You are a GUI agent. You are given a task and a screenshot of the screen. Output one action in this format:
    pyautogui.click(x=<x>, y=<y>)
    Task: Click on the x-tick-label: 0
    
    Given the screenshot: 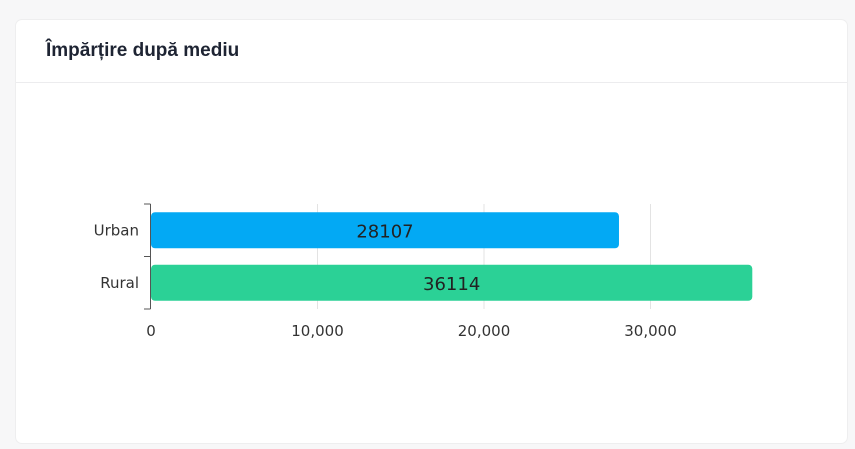 What is the action you would take?
    pyautogui.click(x=151, y=331)
    